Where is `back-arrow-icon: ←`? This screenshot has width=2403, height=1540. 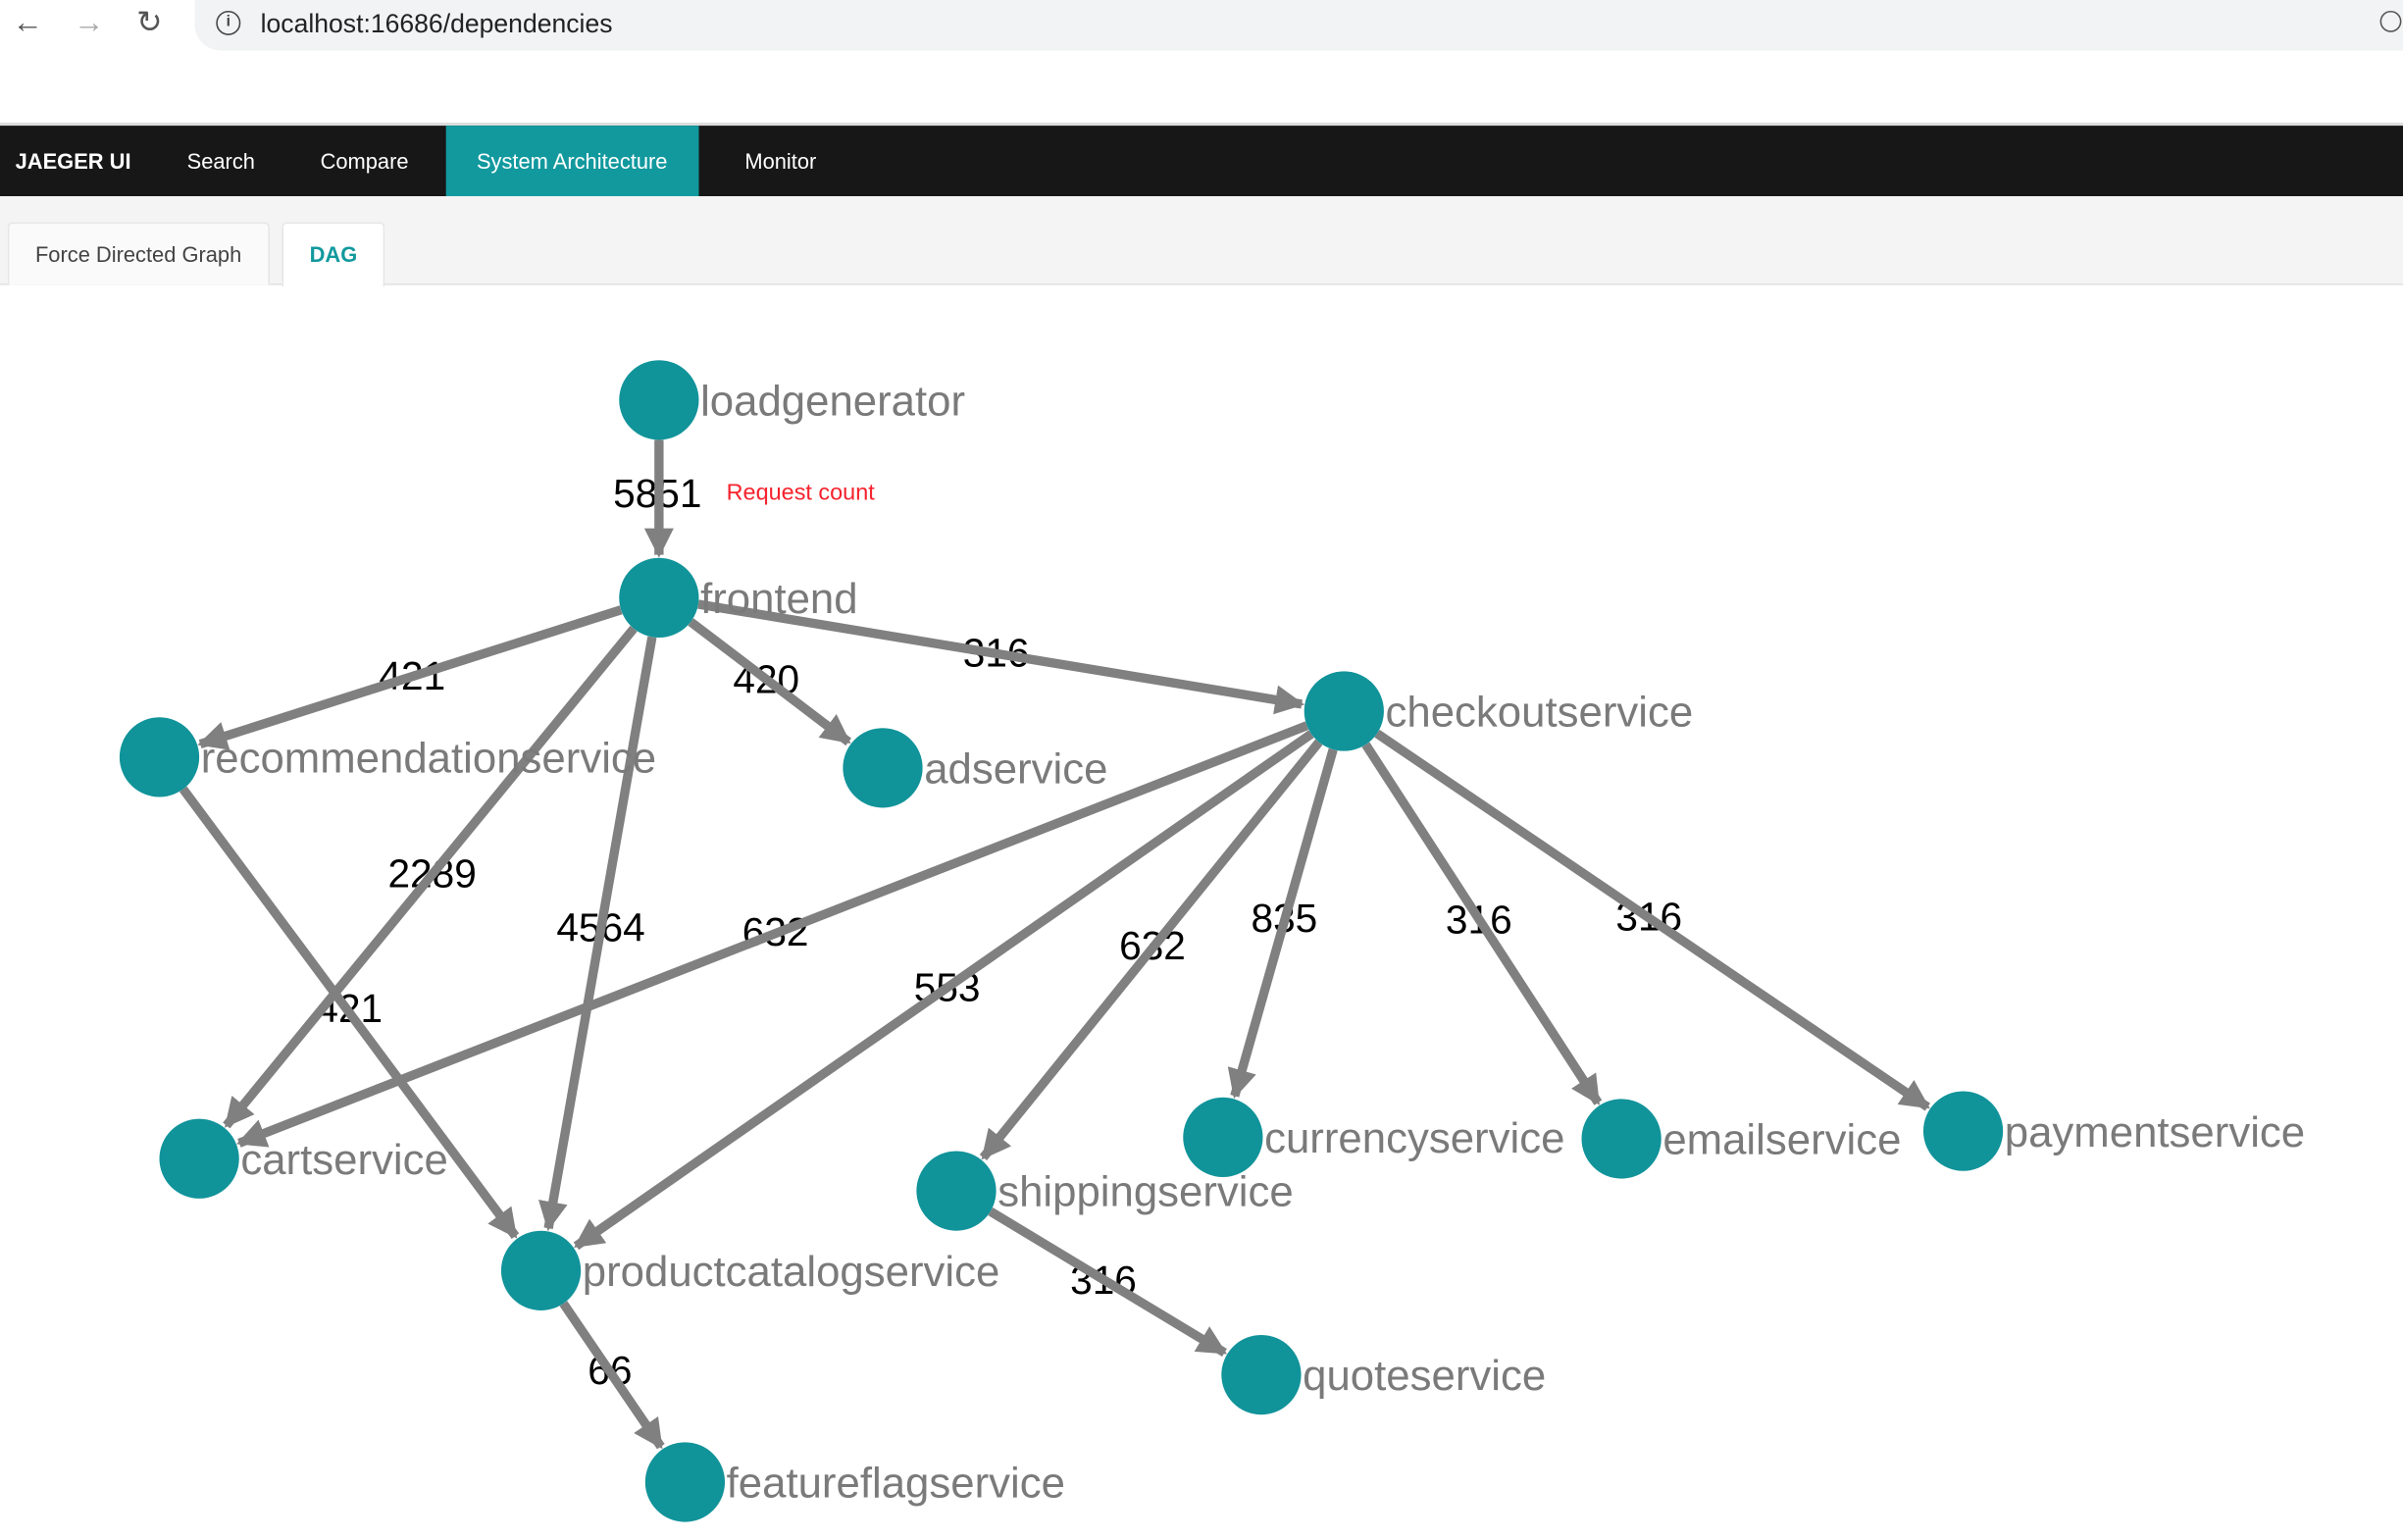
back-arrow-icon: ← is located at coordinates (27, 23).